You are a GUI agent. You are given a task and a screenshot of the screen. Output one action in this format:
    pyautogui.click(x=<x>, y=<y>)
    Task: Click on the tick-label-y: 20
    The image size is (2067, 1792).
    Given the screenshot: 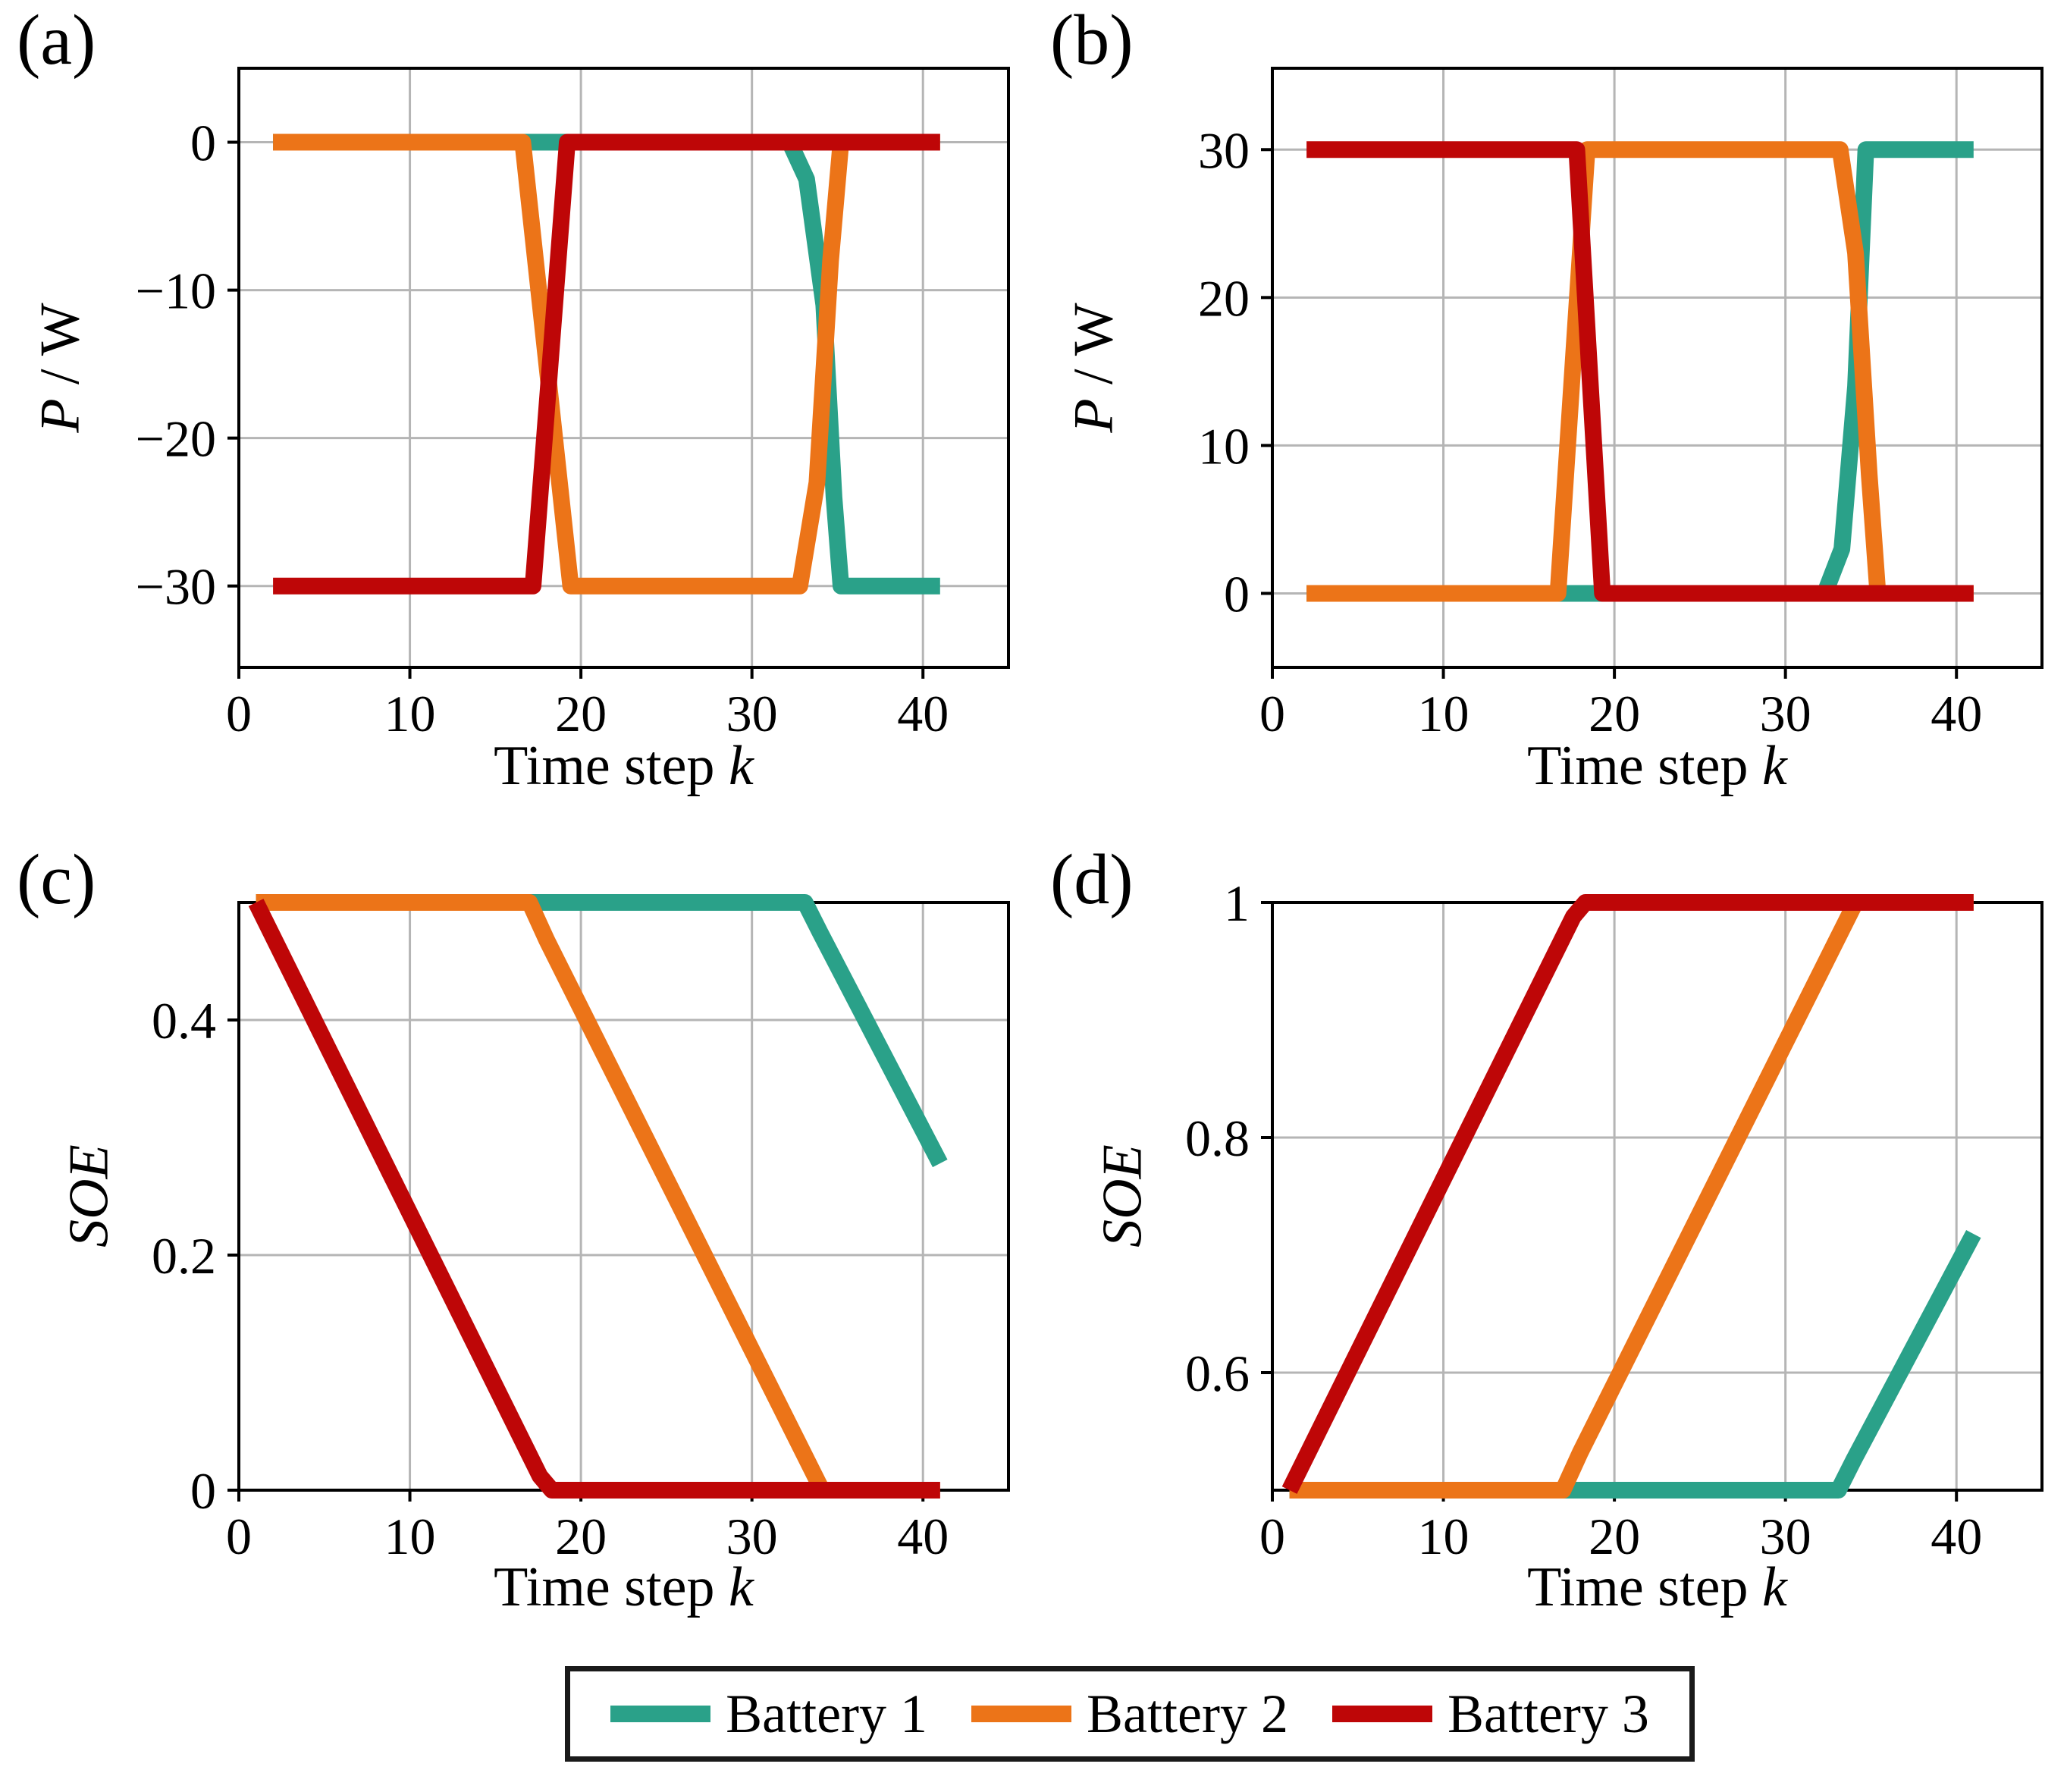 What is the action you would take?
    pyautogui.click(x=1224, y=298)
    